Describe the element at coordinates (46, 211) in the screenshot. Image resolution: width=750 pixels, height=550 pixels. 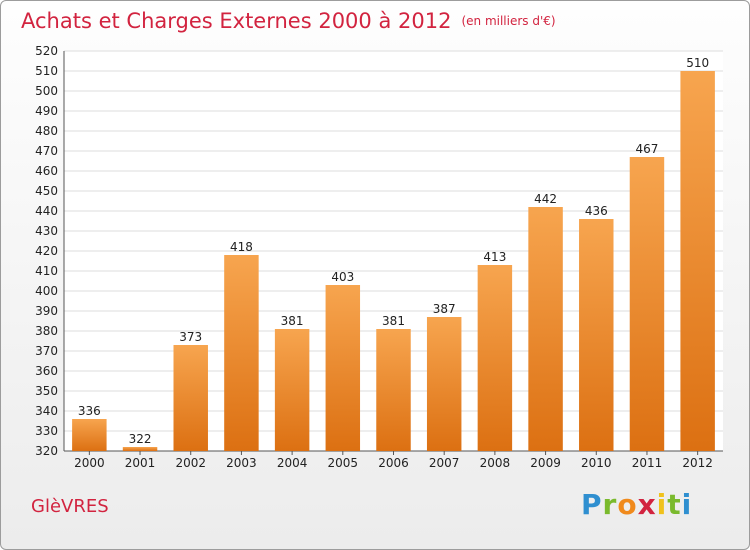
I see `y-tick-label: 440` at that location.